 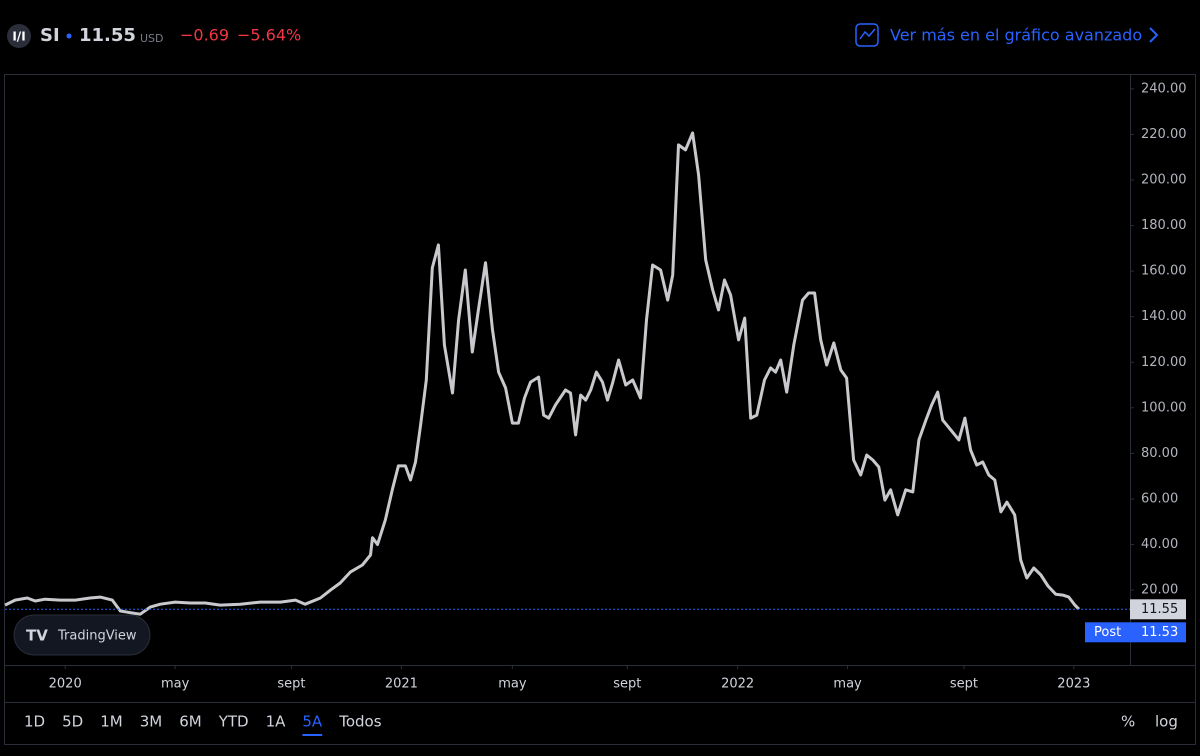 What do you see at coordinates (737, 684) in the screenshot?
I see `x-tick-label: 2022` at bounding box center [737, 684].